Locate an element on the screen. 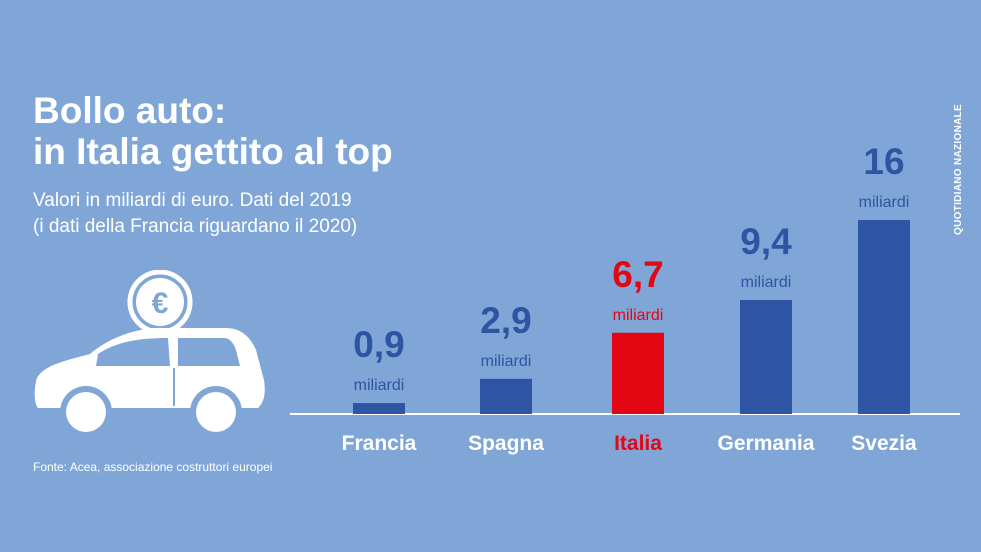  bar-svezia is located at coordinates (884, 317).